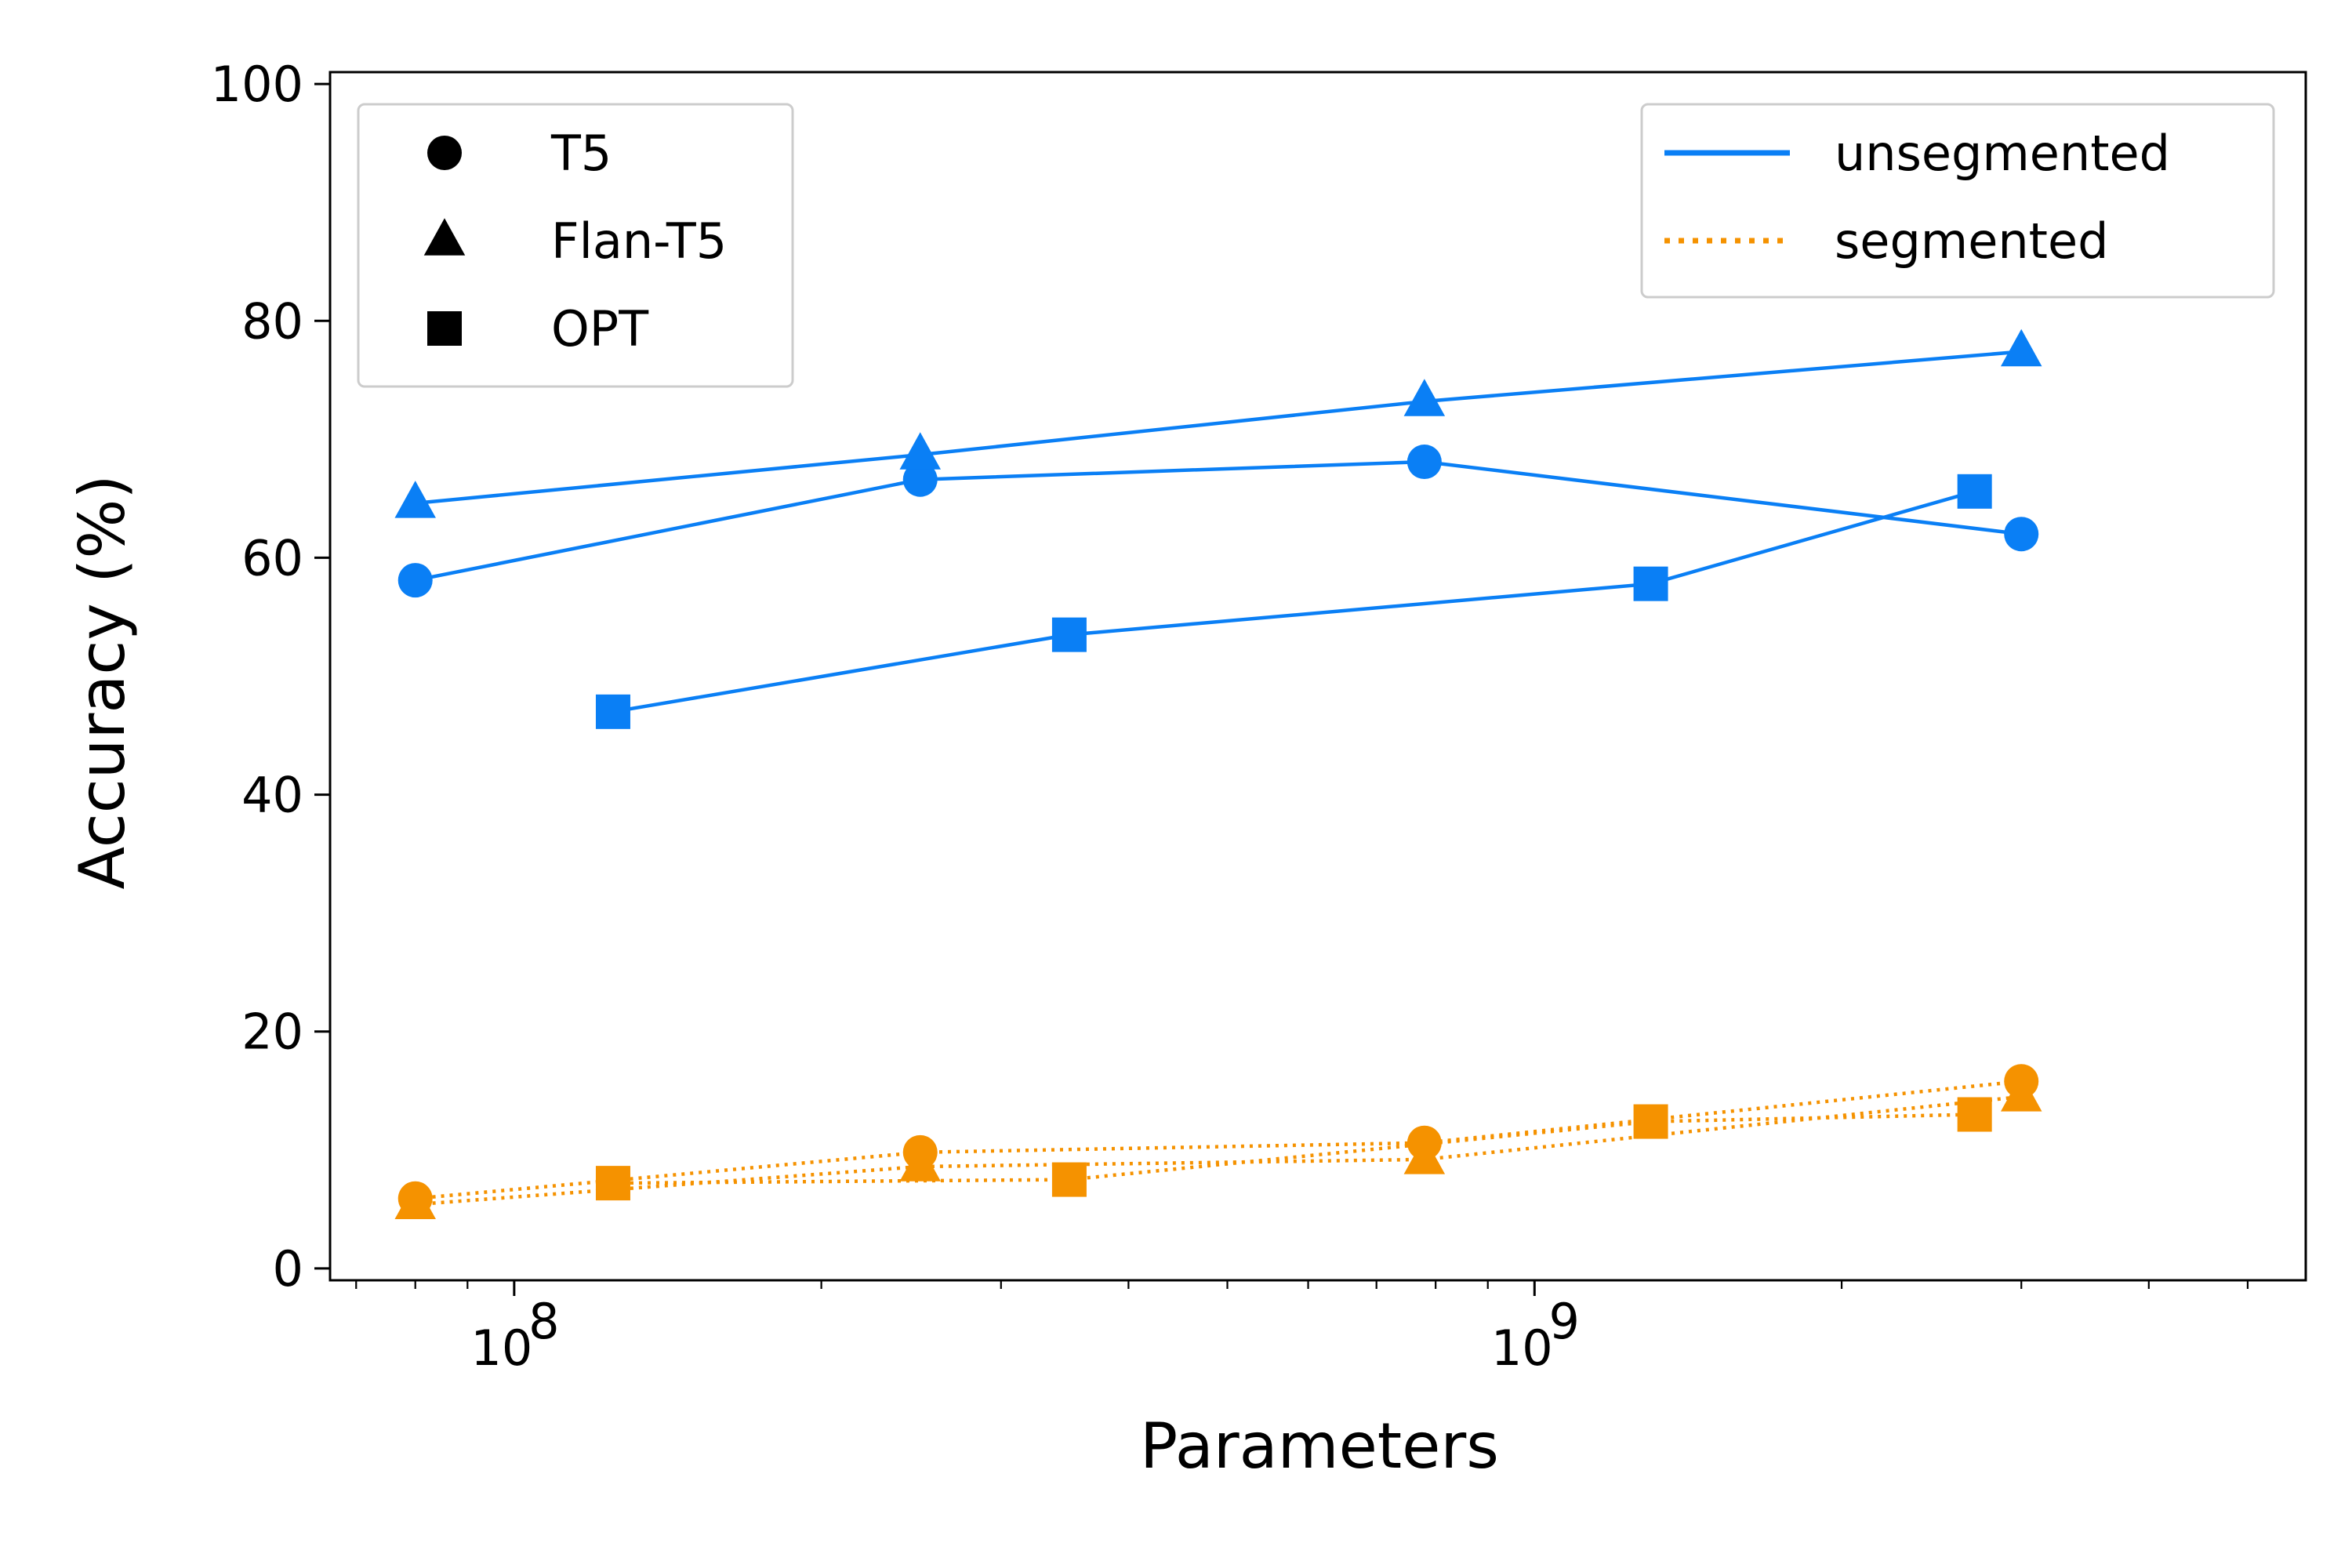 The width and height of the screenshot is (2352, 1568). Describe the element at coordinates (2002, 153) in the screenshot. I see `legend-label: unsegmented` at that location.